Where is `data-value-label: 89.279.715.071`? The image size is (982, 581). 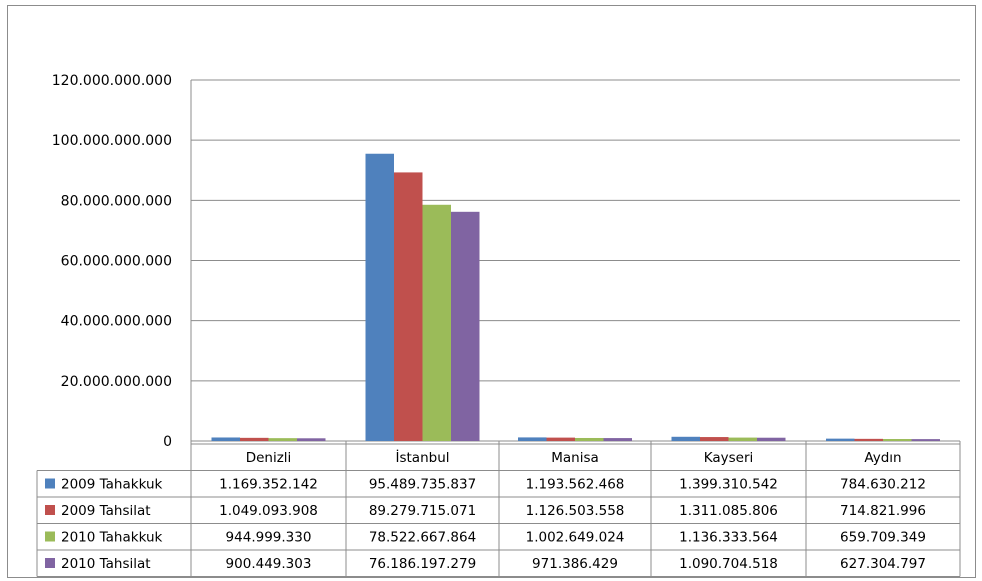 data-value-label: 89.279.715.071 is located at coordinates (422, 511).